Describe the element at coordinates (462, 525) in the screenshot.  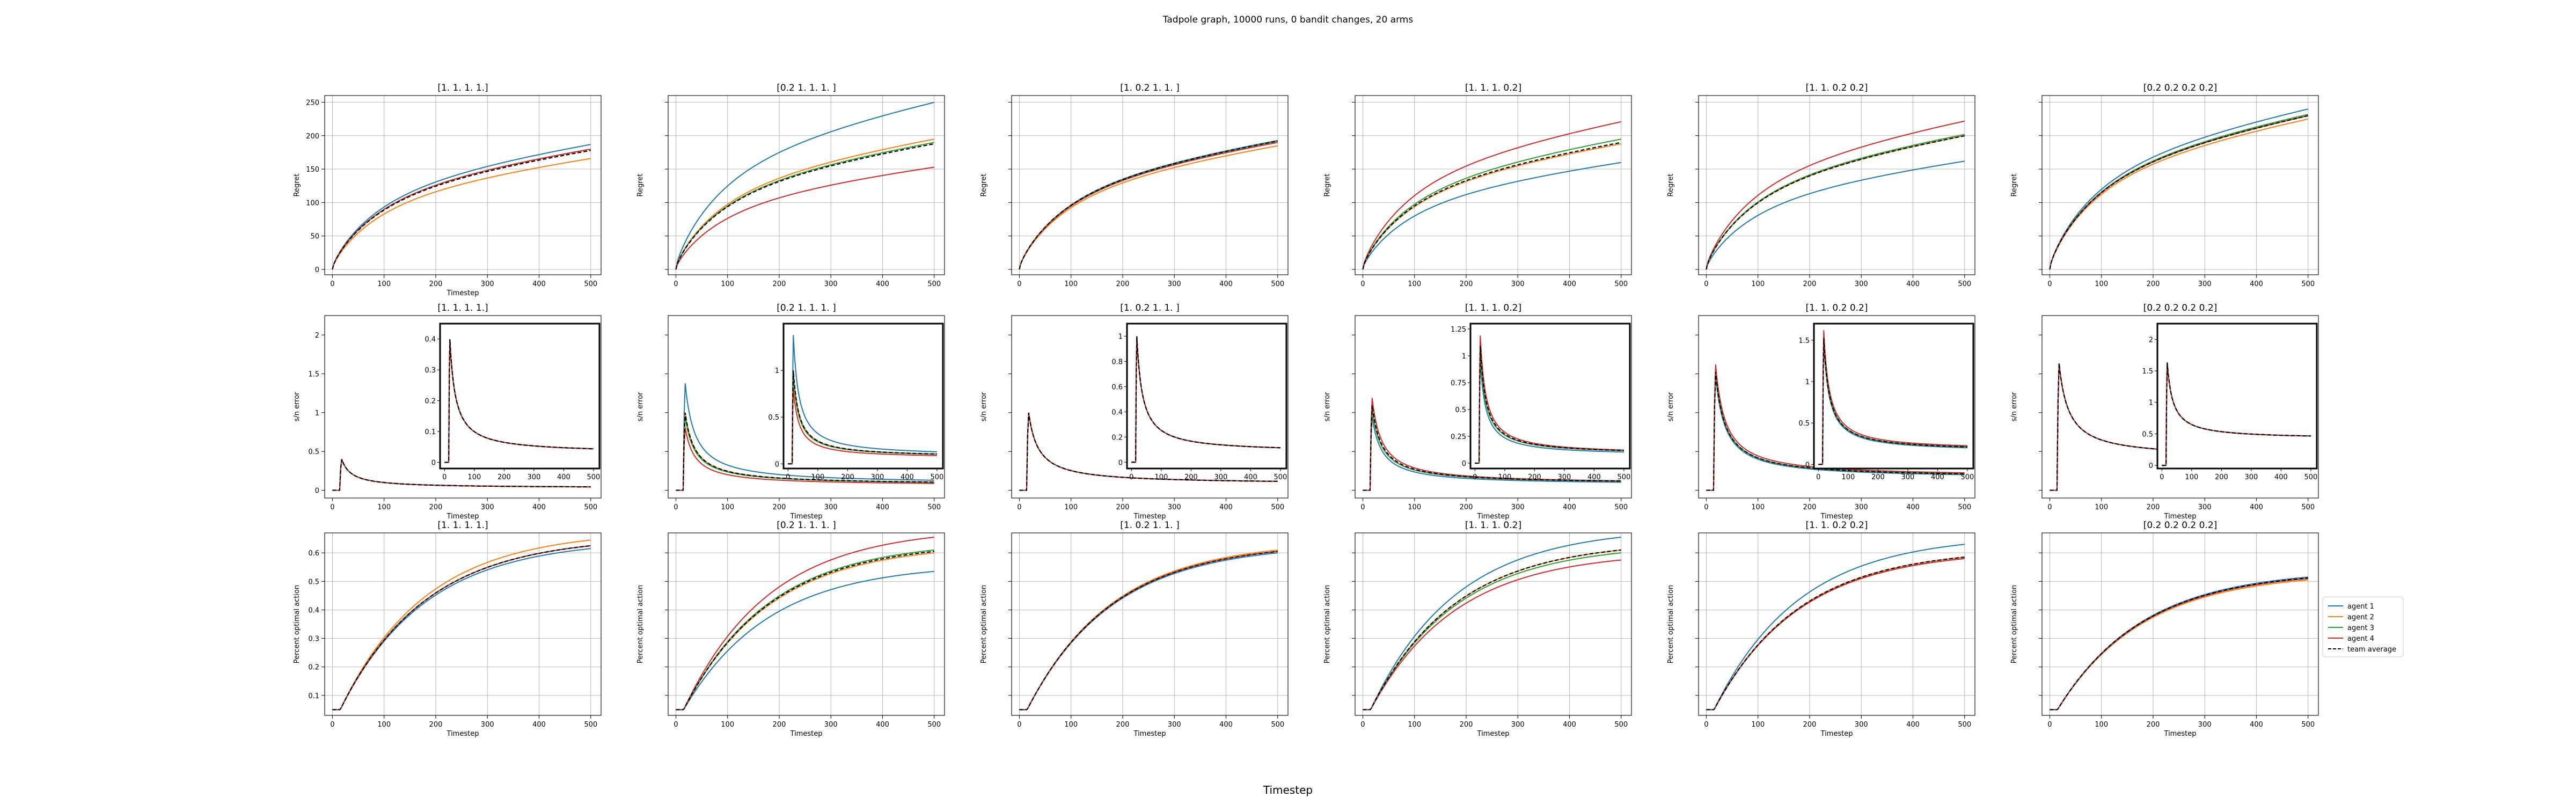
I see `panel-title: [1. 1. 1. 1.]` at that location.